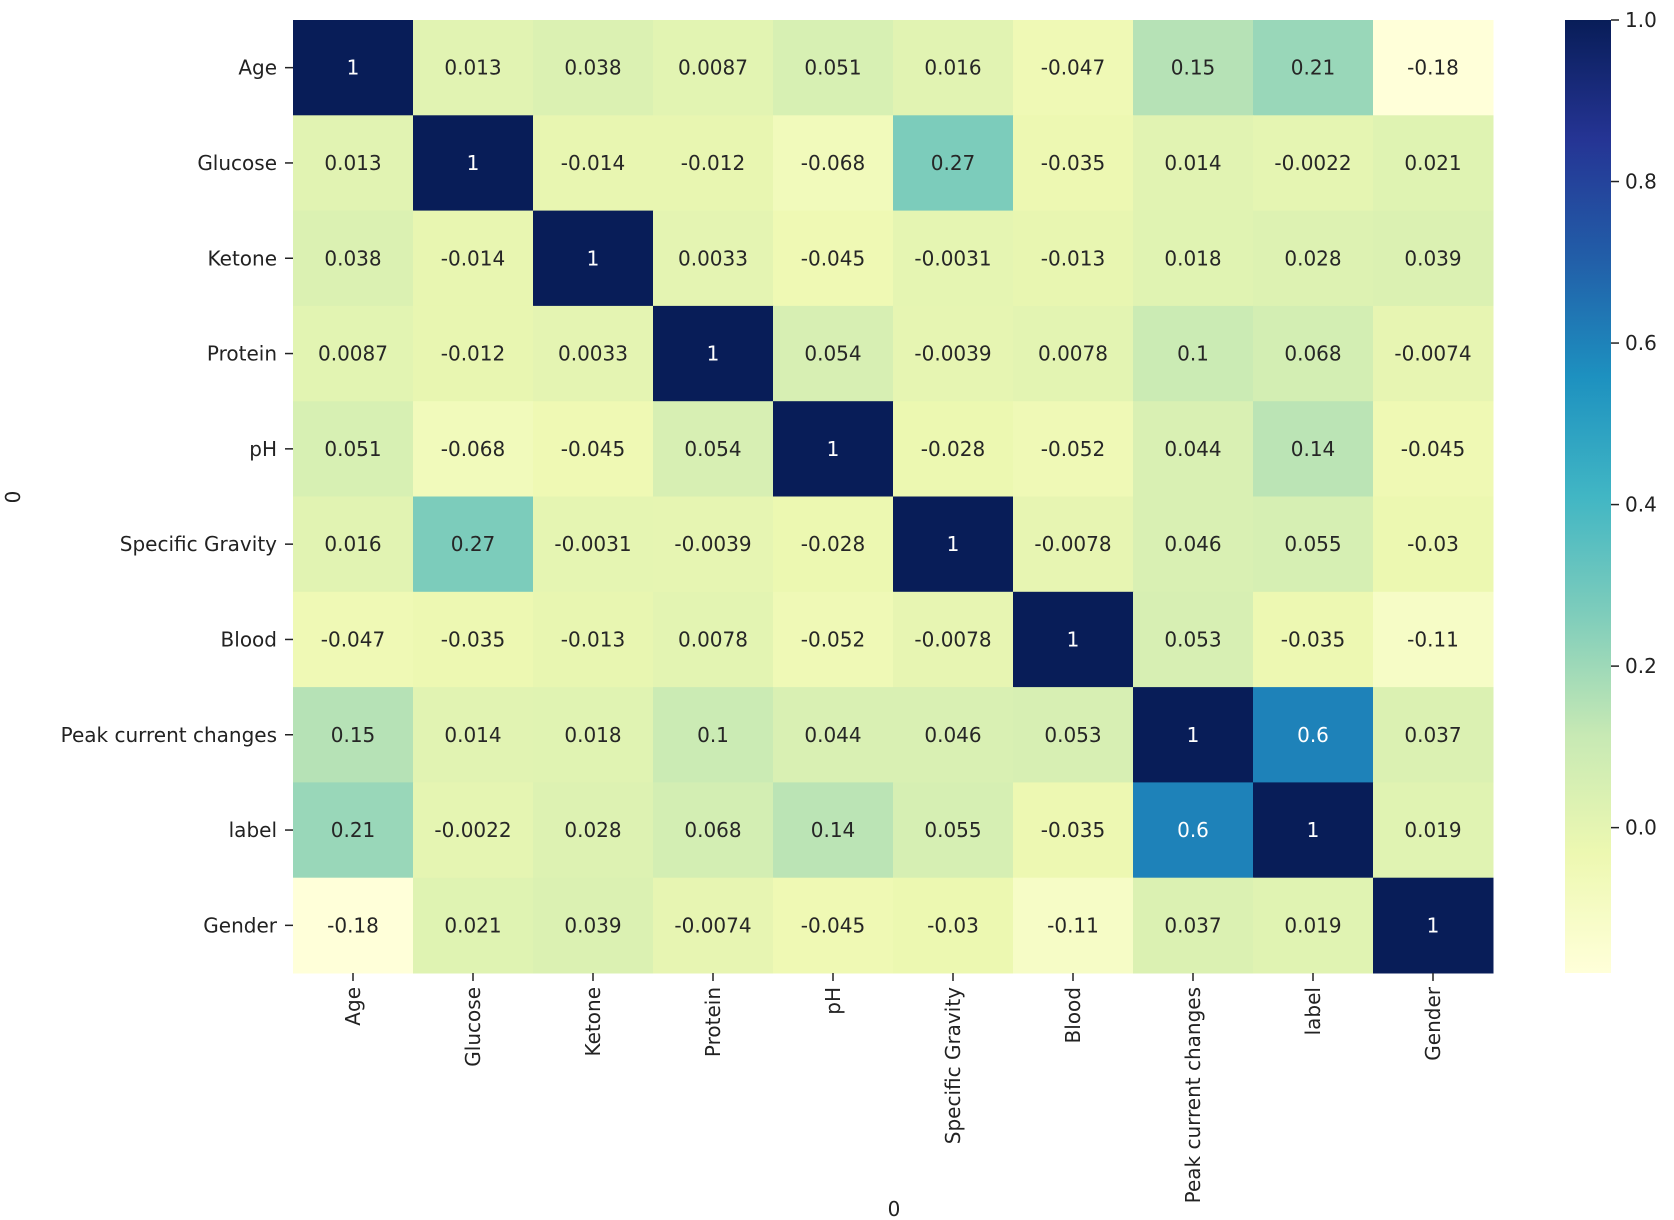  Describe the element at coordinates (1313, 1011) in the screenshot. I see `x-tick-label: label` at that location.